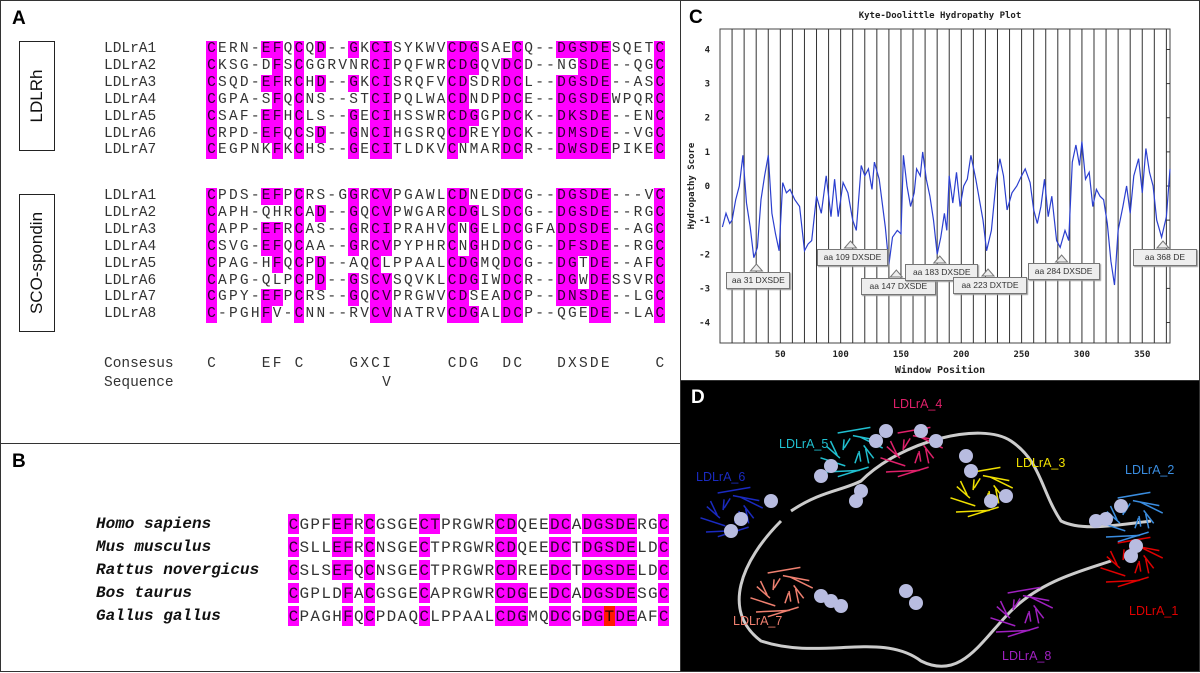 The image size is (1200, 673). What do you see at coordinates (408, 246) in the screenshot?
I see `residue: Y` at bounding box center [408, 246].